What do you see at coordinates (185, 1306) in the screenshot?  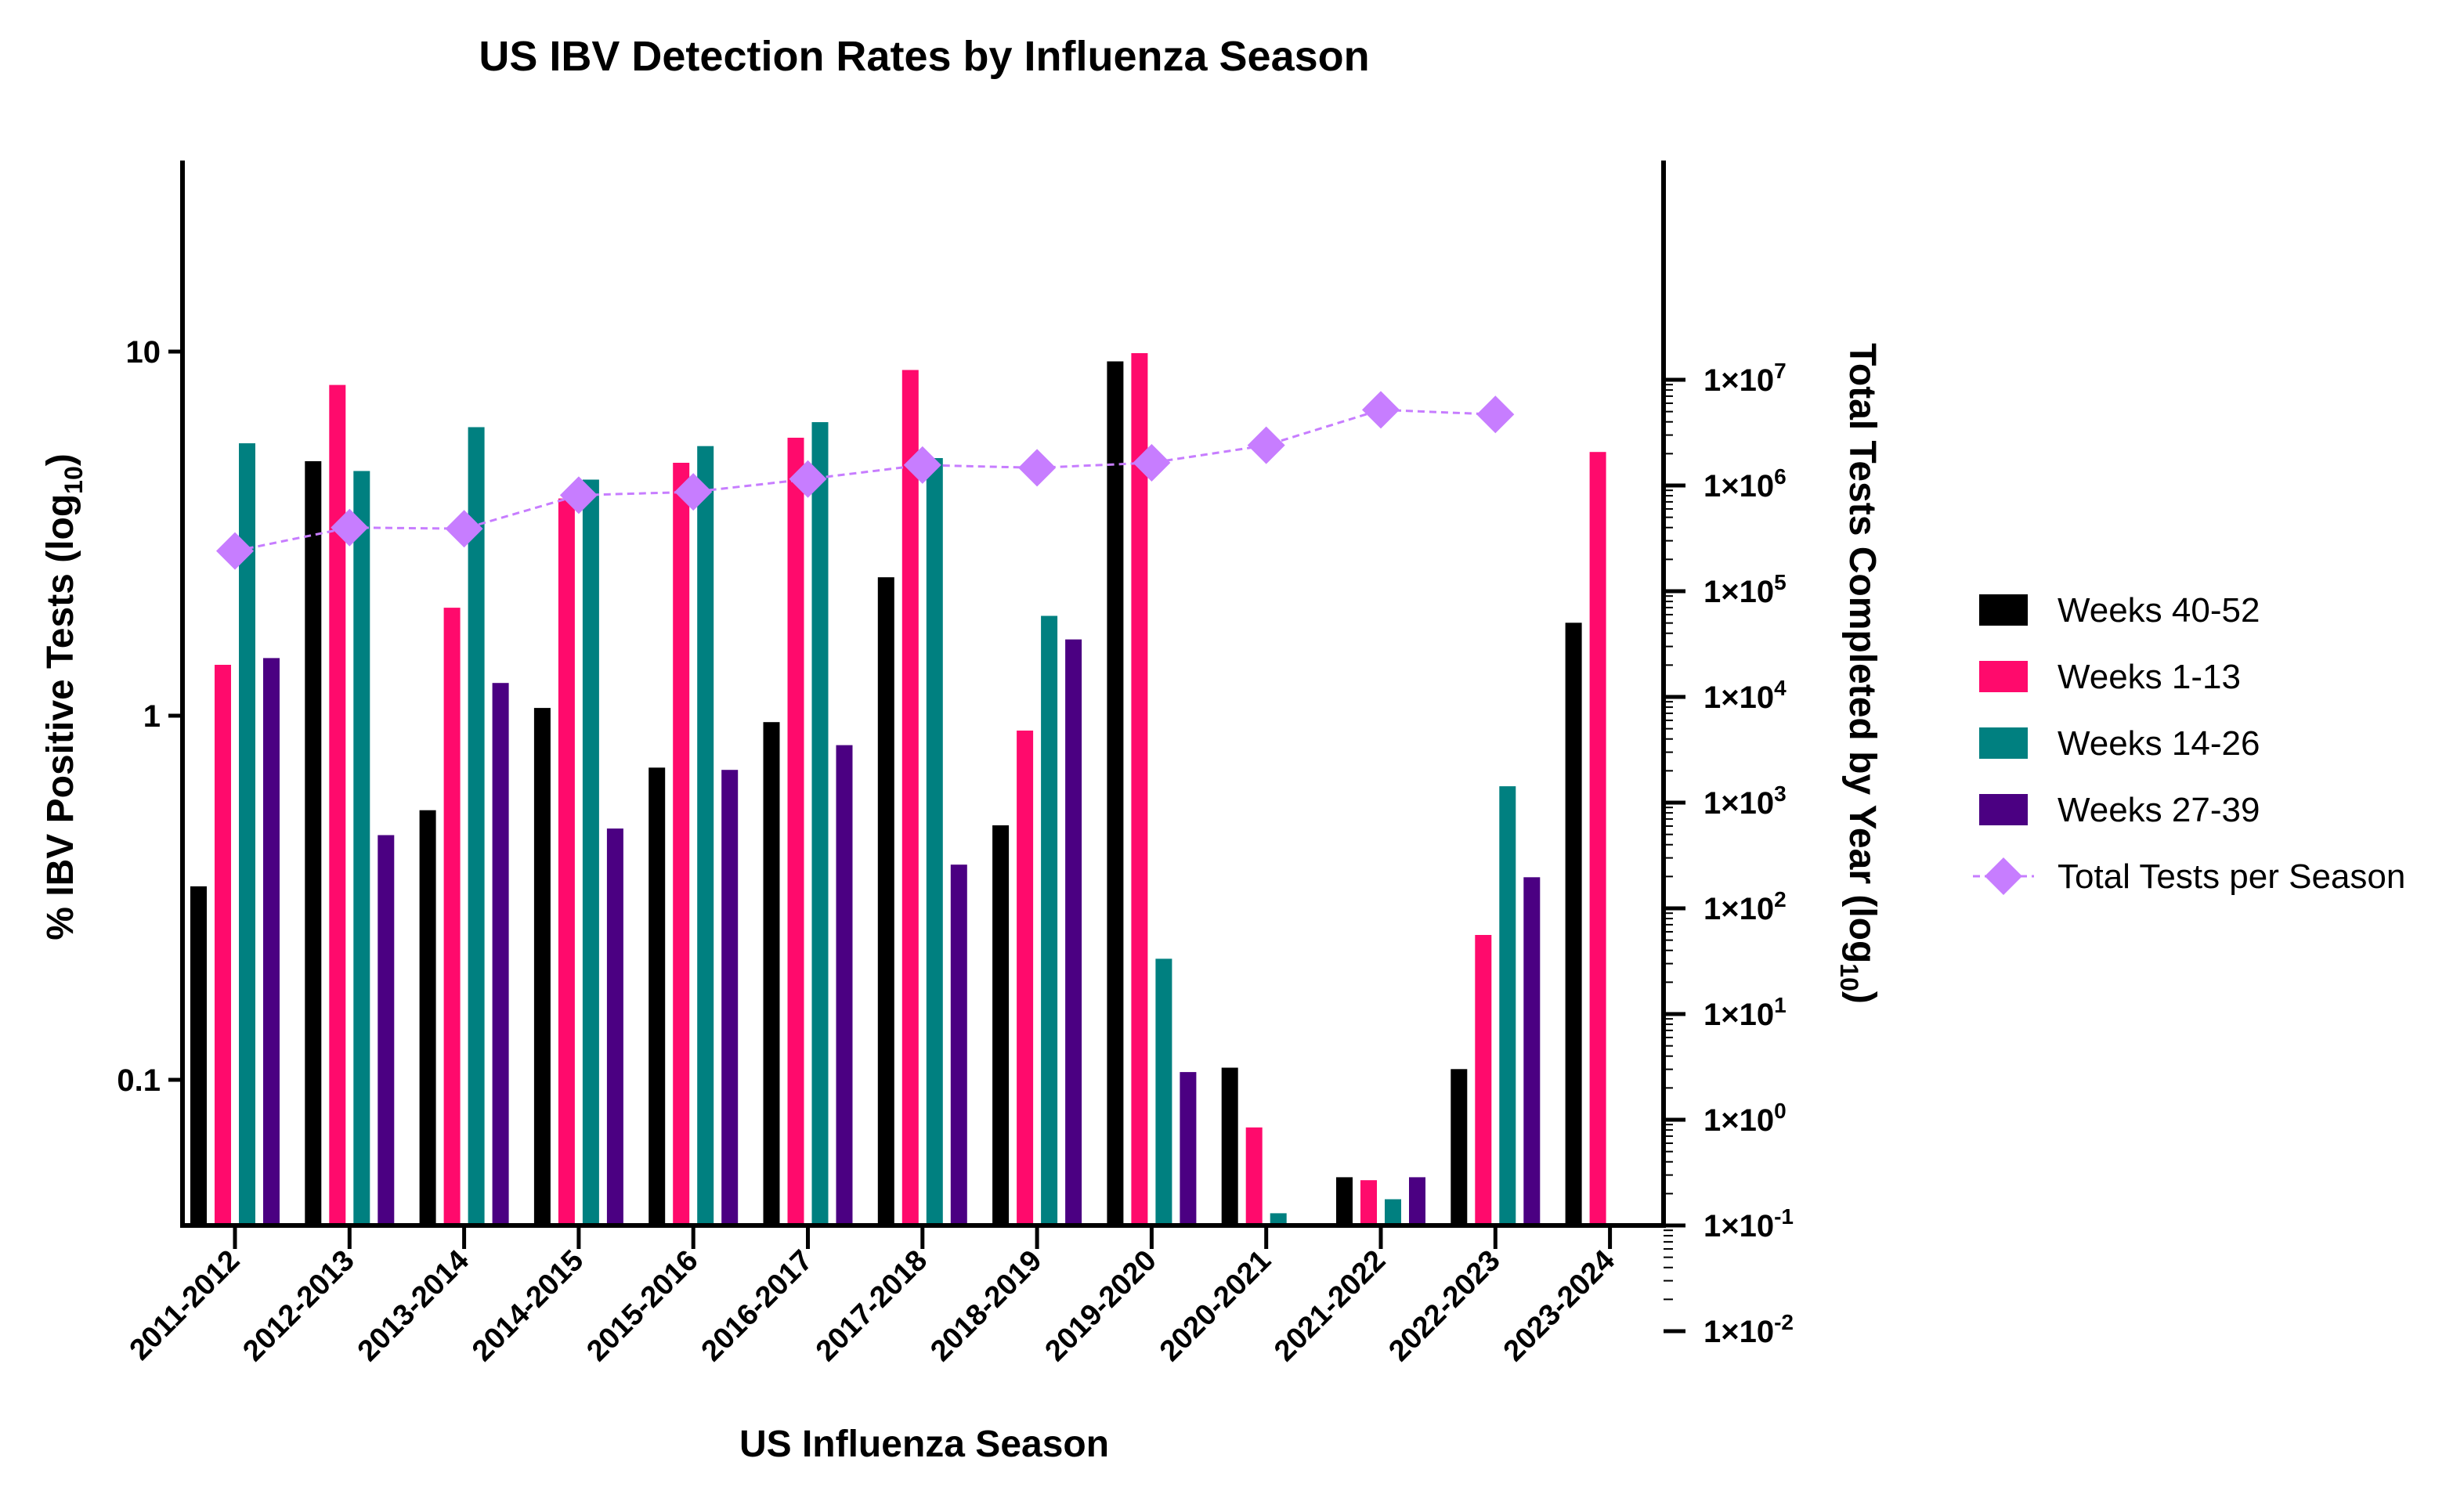 I see `x-tick-label: 2011-2012` at bounding box center [185, 1306].